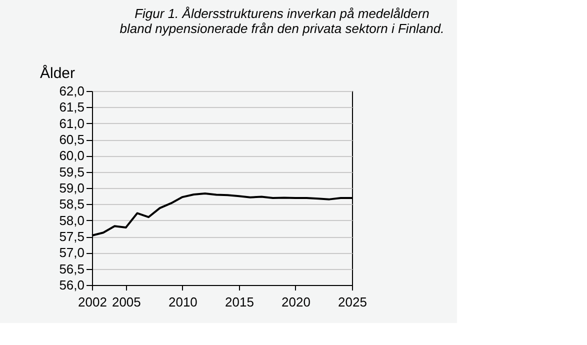 Image resolution: width=587 pixels, height=345 pixels. Describe the element at coordinates (71, 220) in the screenshot. I see `y-tick-label: 58,0` at that location.